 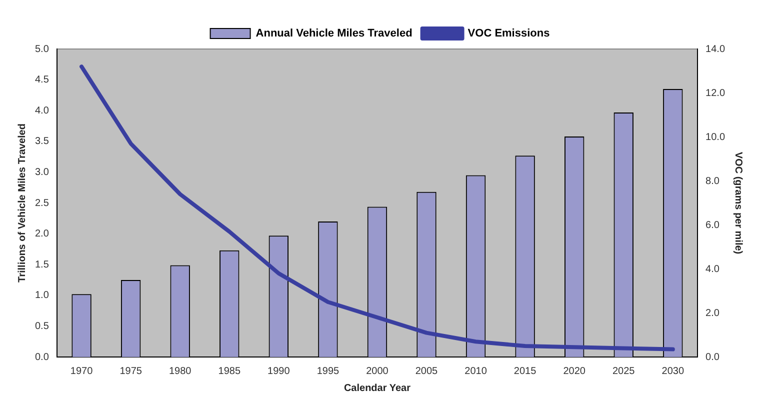 I want to click on x-tick-label: 1975, so click(x=131, y=371).